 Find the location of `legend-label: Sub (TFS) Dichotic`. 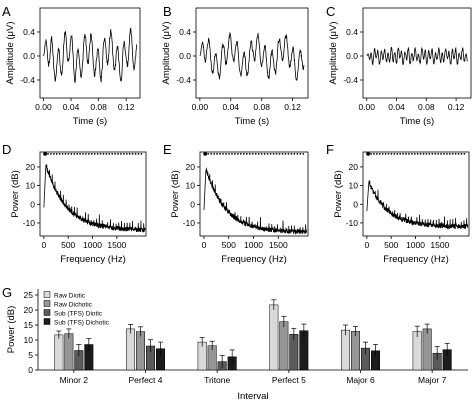

legend-label: Sub (TFS) Dichotic is located at coordinates (82, 322).